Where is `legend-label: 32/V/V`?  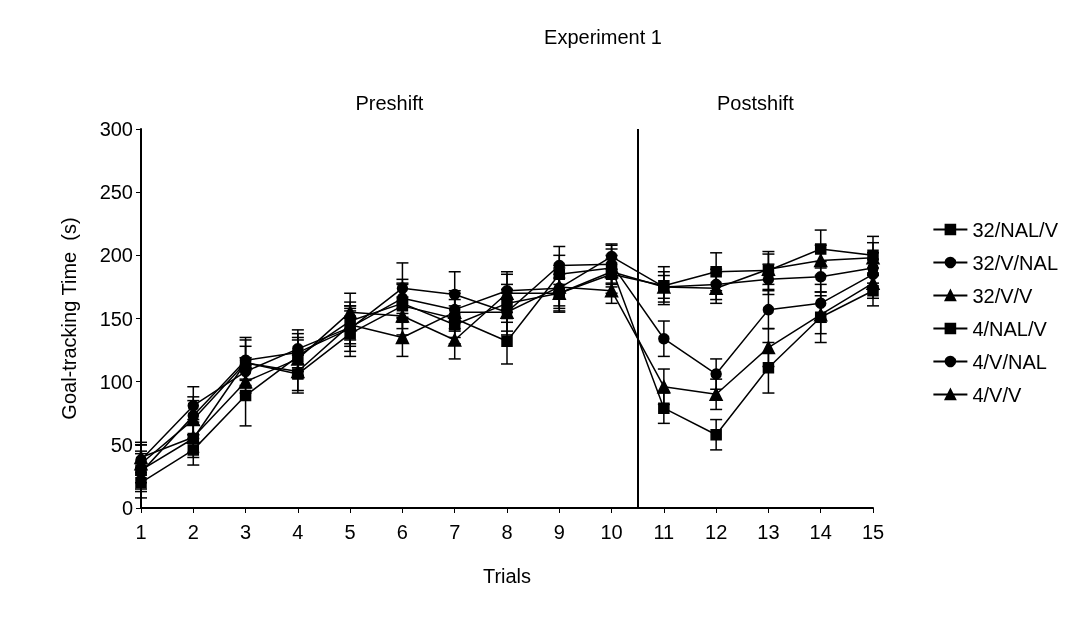
legend-label: 32/V/V is located at coordinates (1003, 295).